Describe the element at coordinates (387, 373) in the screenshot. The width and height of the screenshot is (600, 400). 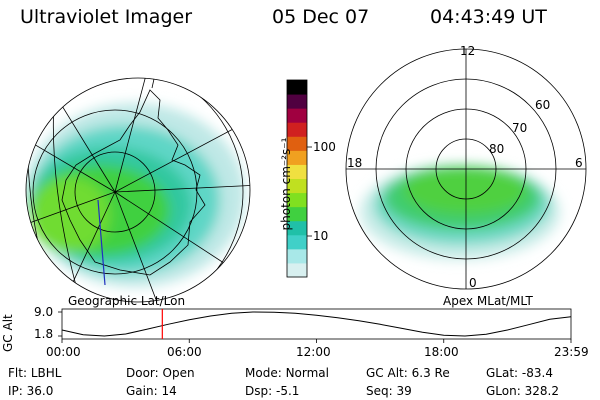
I see `gcalt-label: GC Alt:` at that location.